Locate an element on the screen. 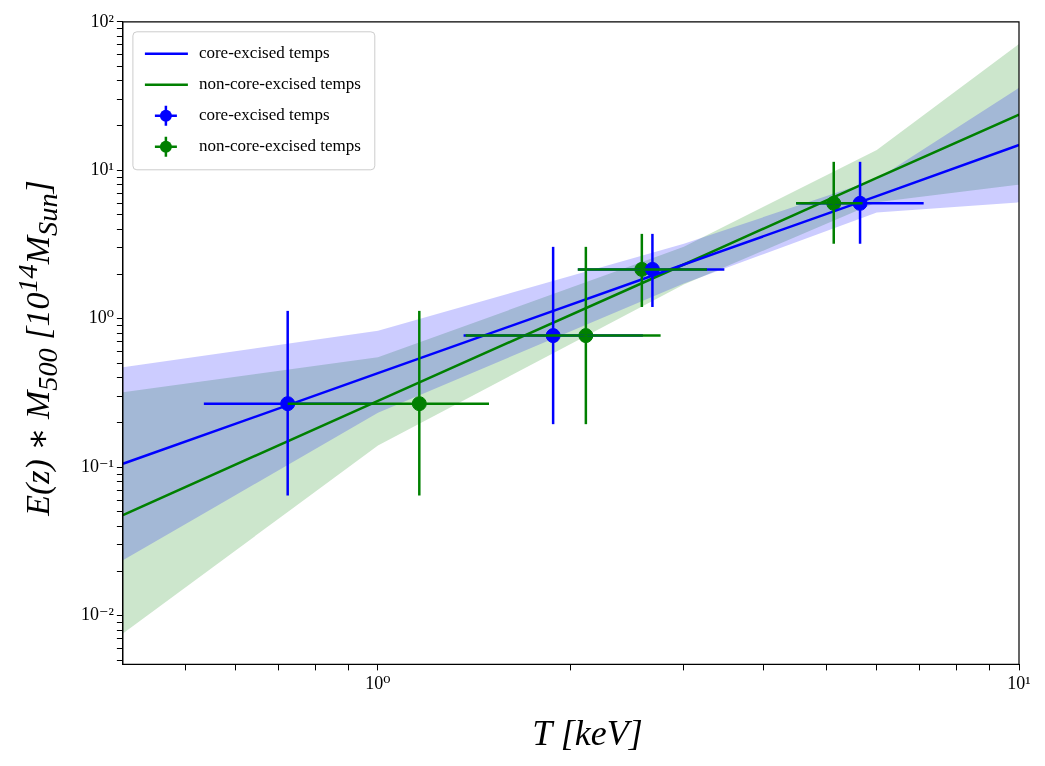  y-tick-label: 10⁰ is located at coordinates (101, 317).